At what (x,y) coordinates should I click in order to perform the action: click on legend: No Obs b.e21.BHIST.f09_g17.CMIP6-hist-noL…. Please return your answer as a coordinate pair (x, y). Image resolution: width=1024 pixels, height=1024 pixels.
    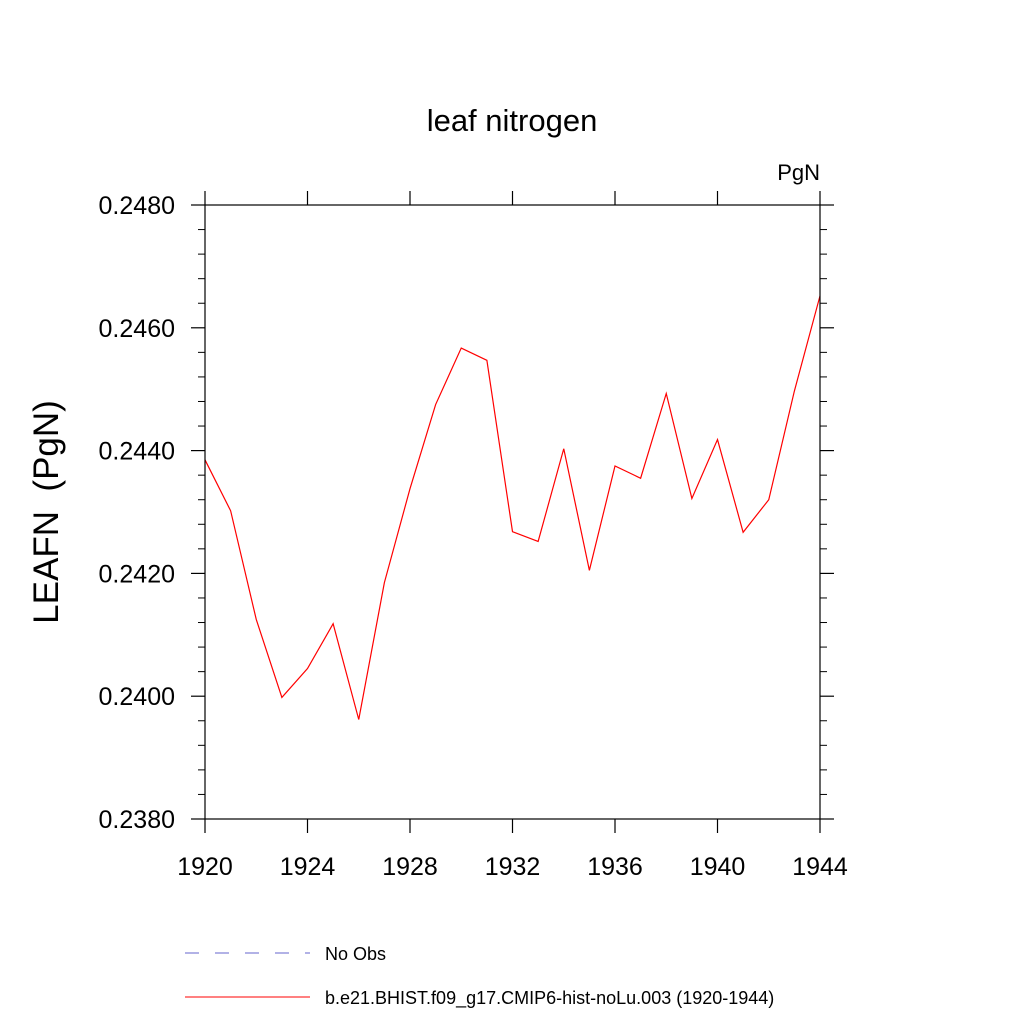
    Looking at the image, I should click on (479, 976).